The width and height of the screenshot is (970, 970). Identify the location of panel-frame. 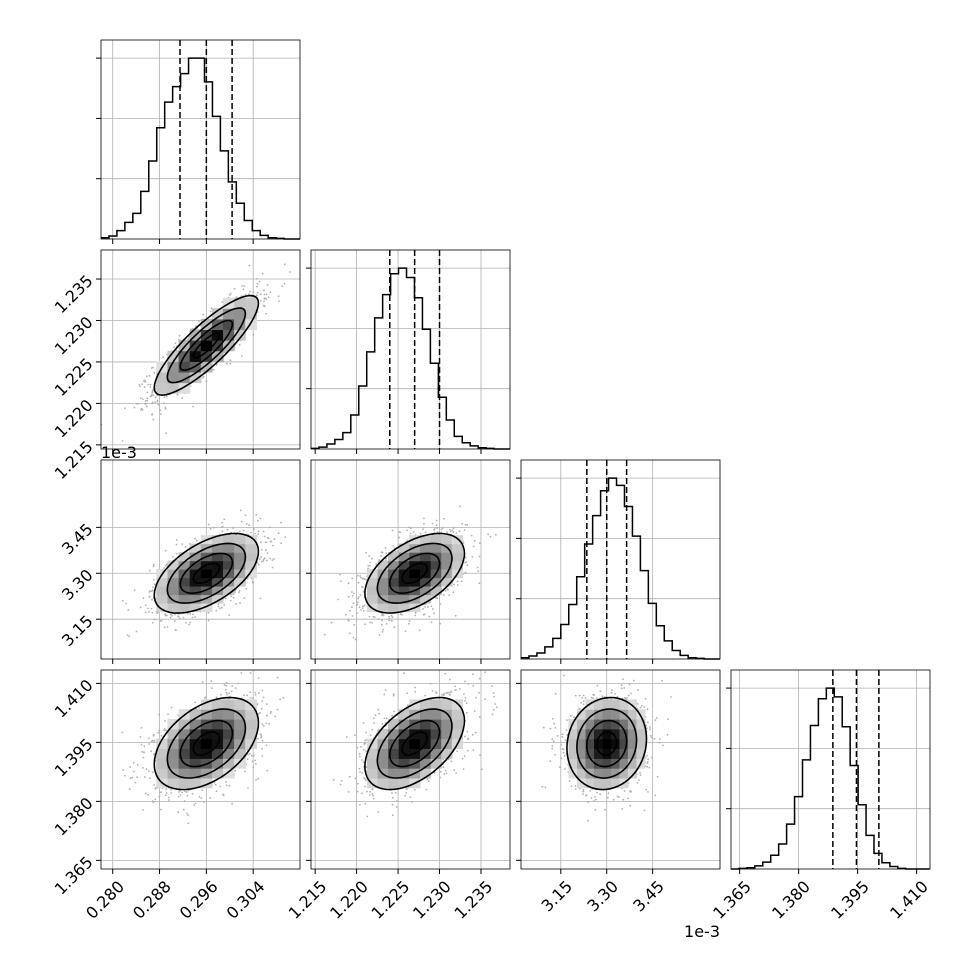
(200, 349).